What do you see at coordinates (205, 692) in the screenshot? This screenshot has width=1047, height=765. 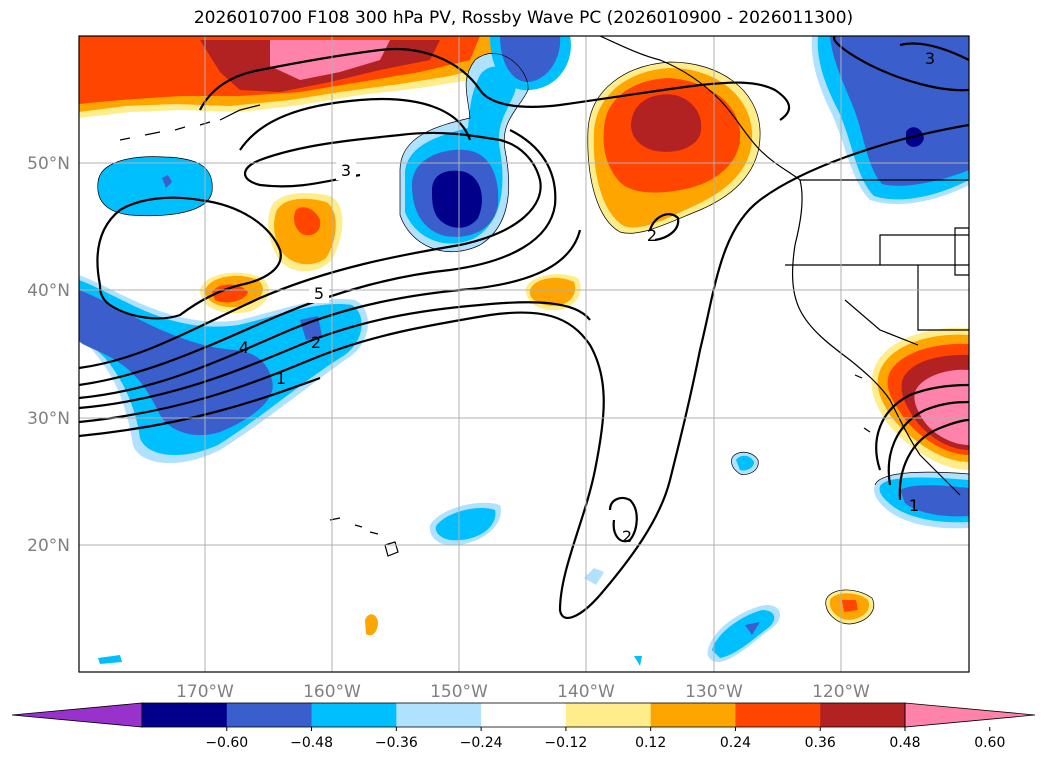 I see `lon-tick-label: 170°W` at bounding box center [205, 692].